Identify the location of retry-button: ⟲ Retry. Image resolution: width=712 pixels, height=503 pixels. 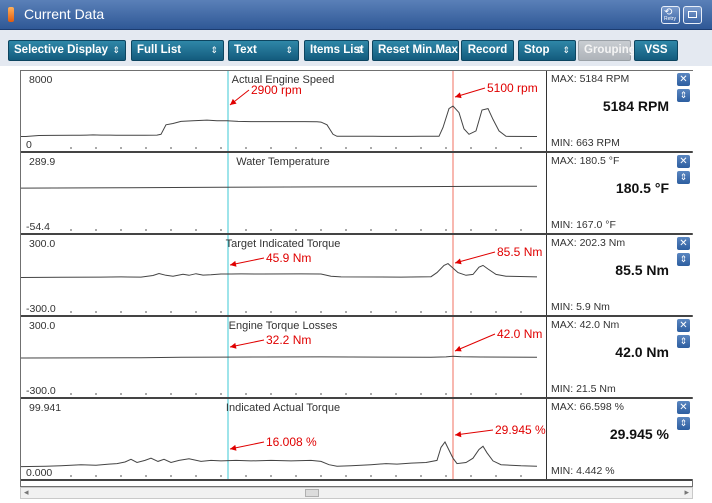
(670, 15).